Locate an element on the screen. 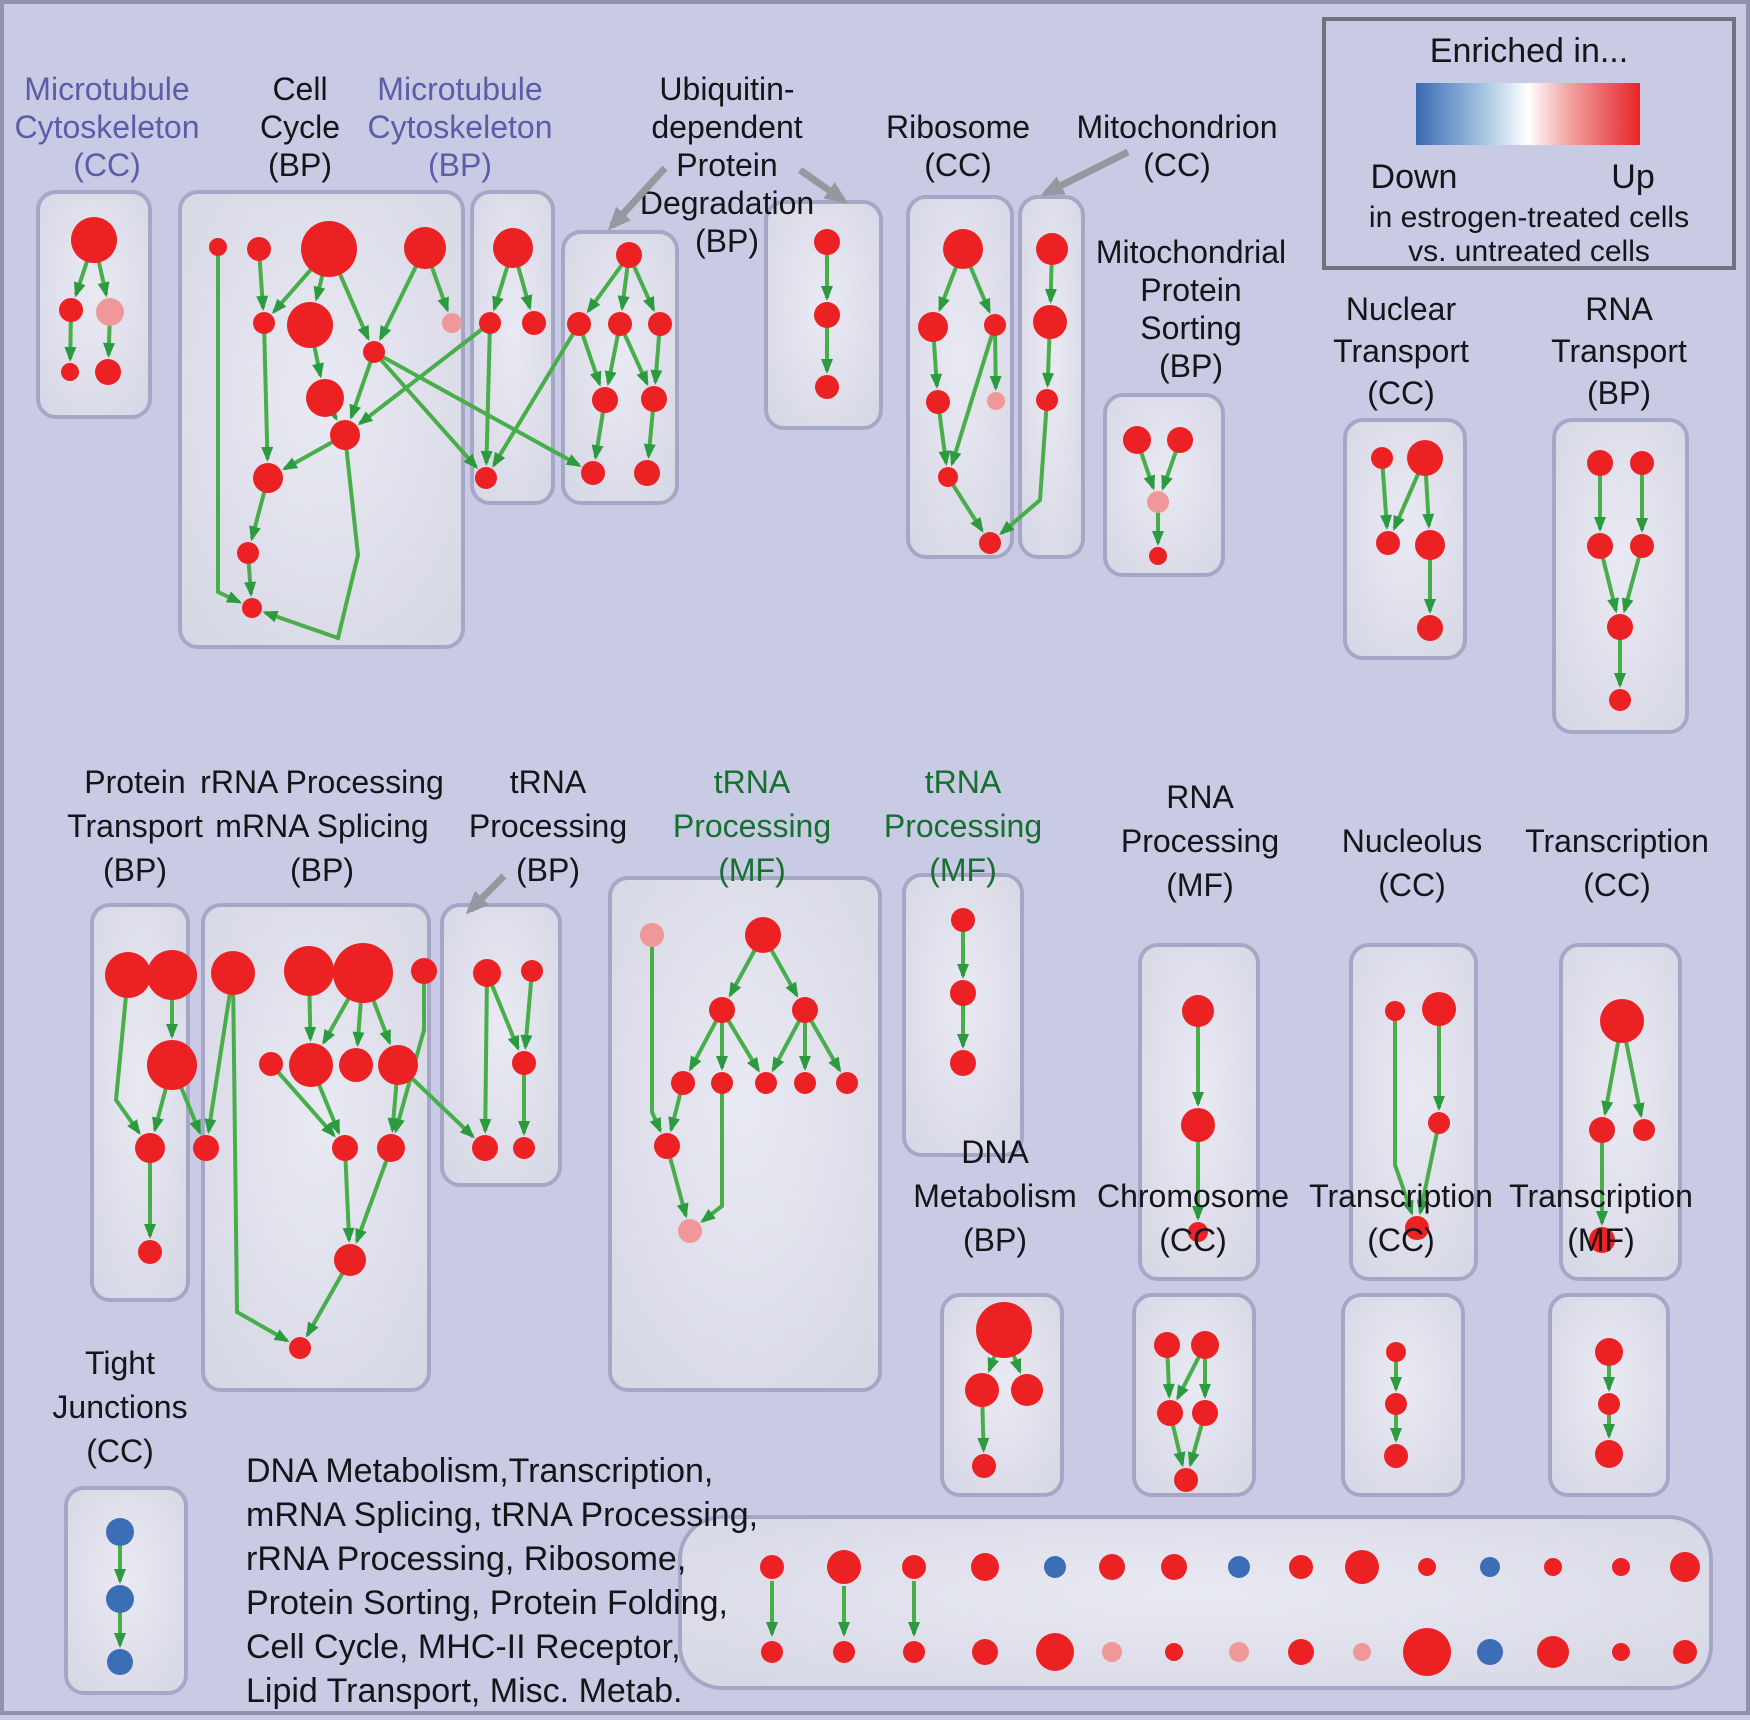  cluster-label-trna-mf-small: Processing is located at coordinates (963, 826).